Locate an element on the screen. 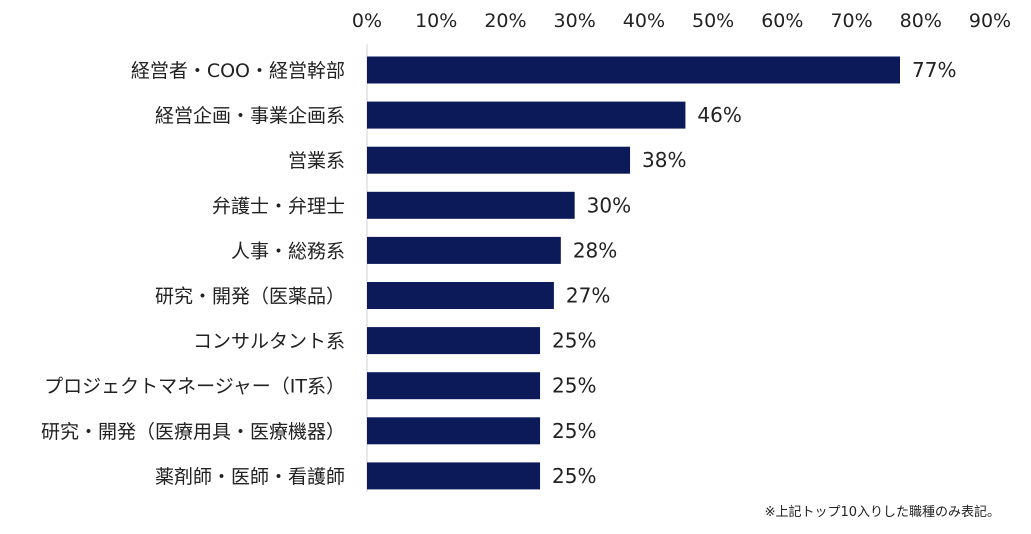 The image size is (1031, 534). value-label: 27% is located at coordinates (588, 296).